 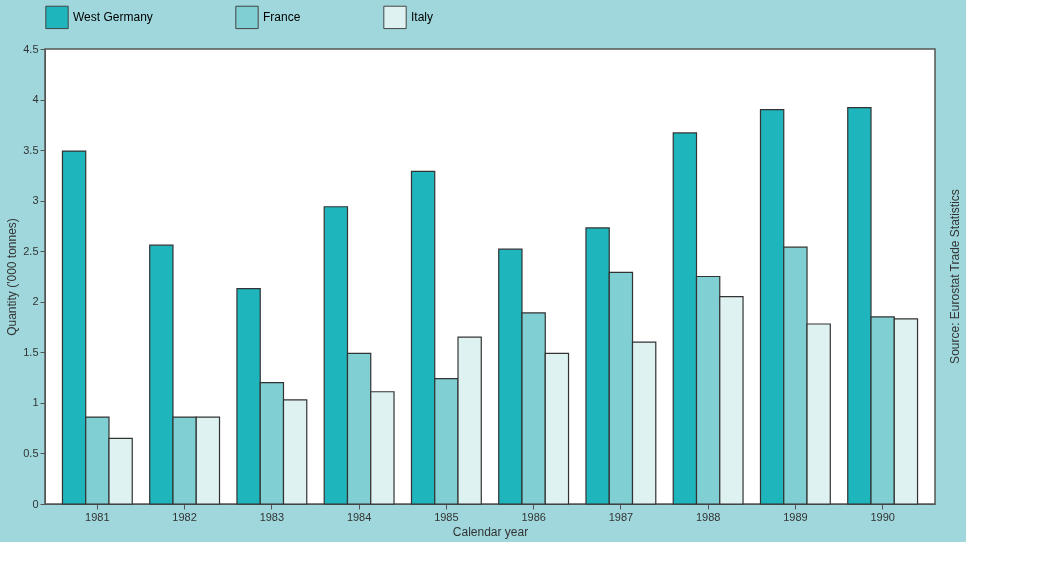 I want to click on y-tick-label: 3, so click(x=35, y=200).